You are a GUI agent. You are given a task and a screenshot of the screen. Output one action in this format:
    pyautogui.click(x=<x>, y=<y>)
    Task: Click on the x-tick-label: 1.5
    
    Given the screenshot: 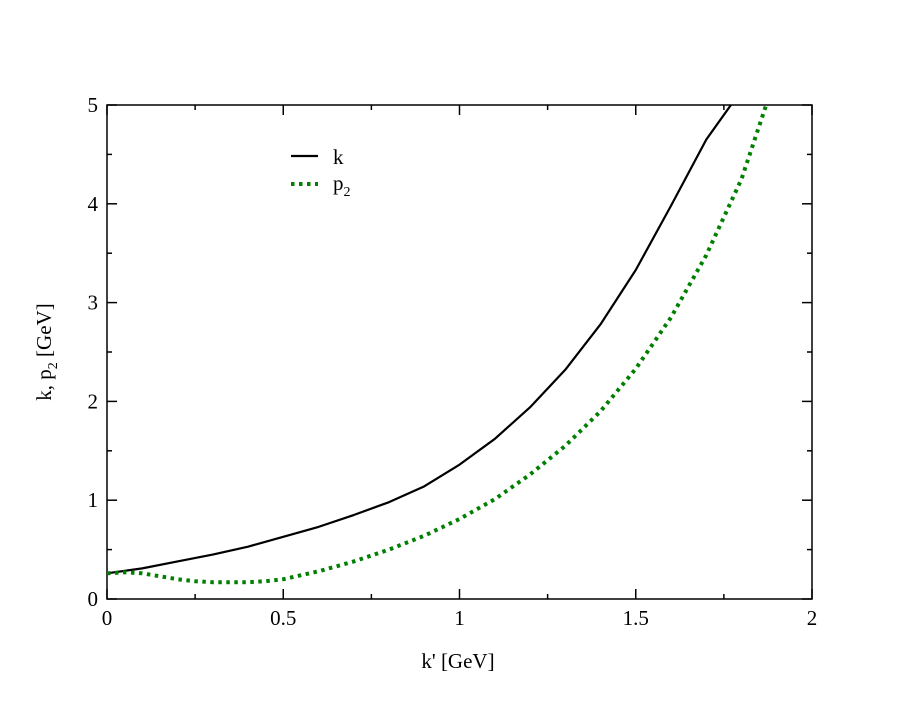 What is the action you would take?
    pyautogui.click(x=636, y=618)
    